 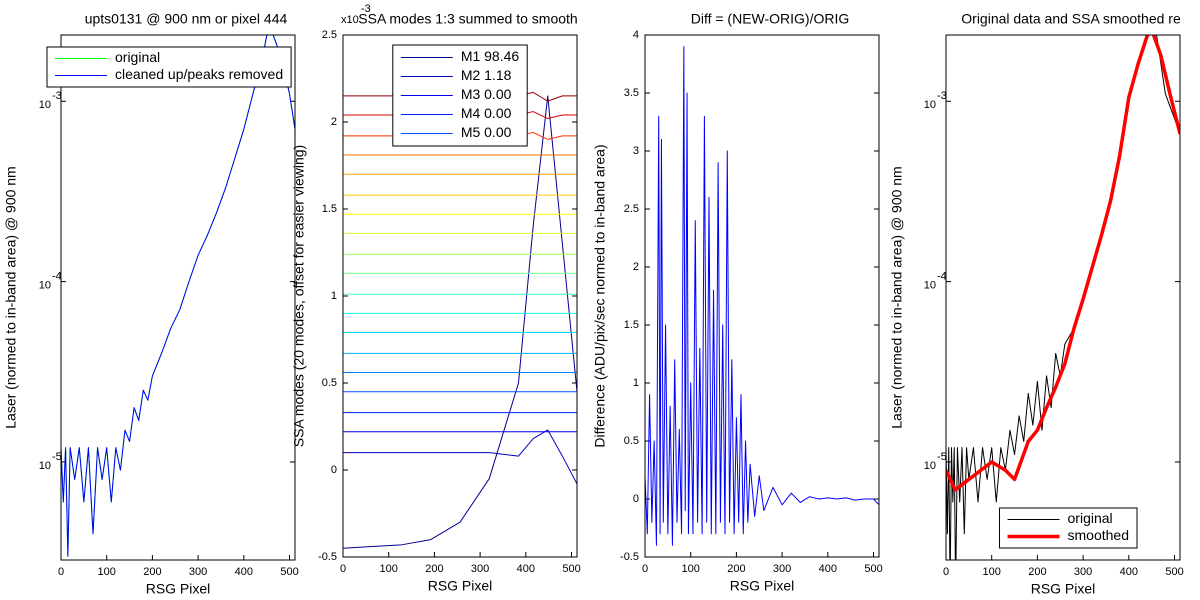 I want to click on y-offset-label: x10, so click(x=350, y=20).